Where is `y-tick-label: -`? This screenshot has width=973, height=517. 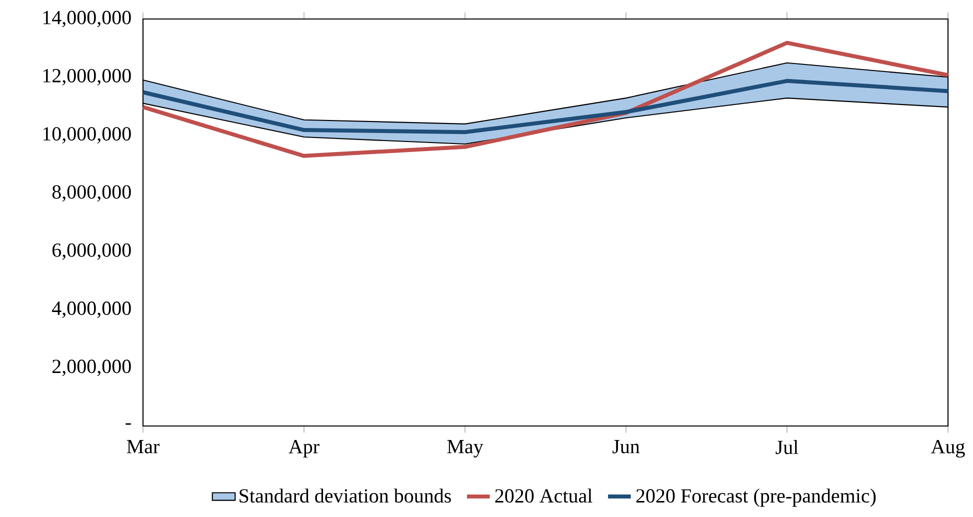 y-tick-label: - is located at coordinates (128, 424).